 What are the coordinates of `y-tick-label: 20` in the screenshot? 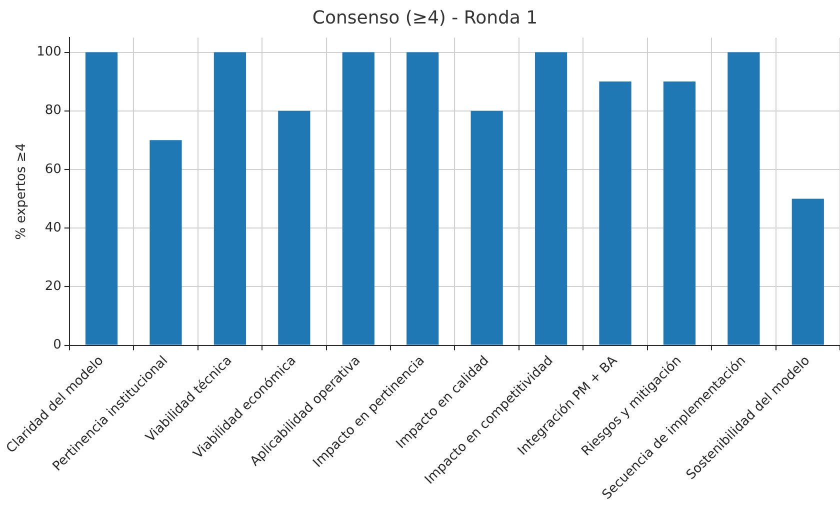 It's located at (53, 286).